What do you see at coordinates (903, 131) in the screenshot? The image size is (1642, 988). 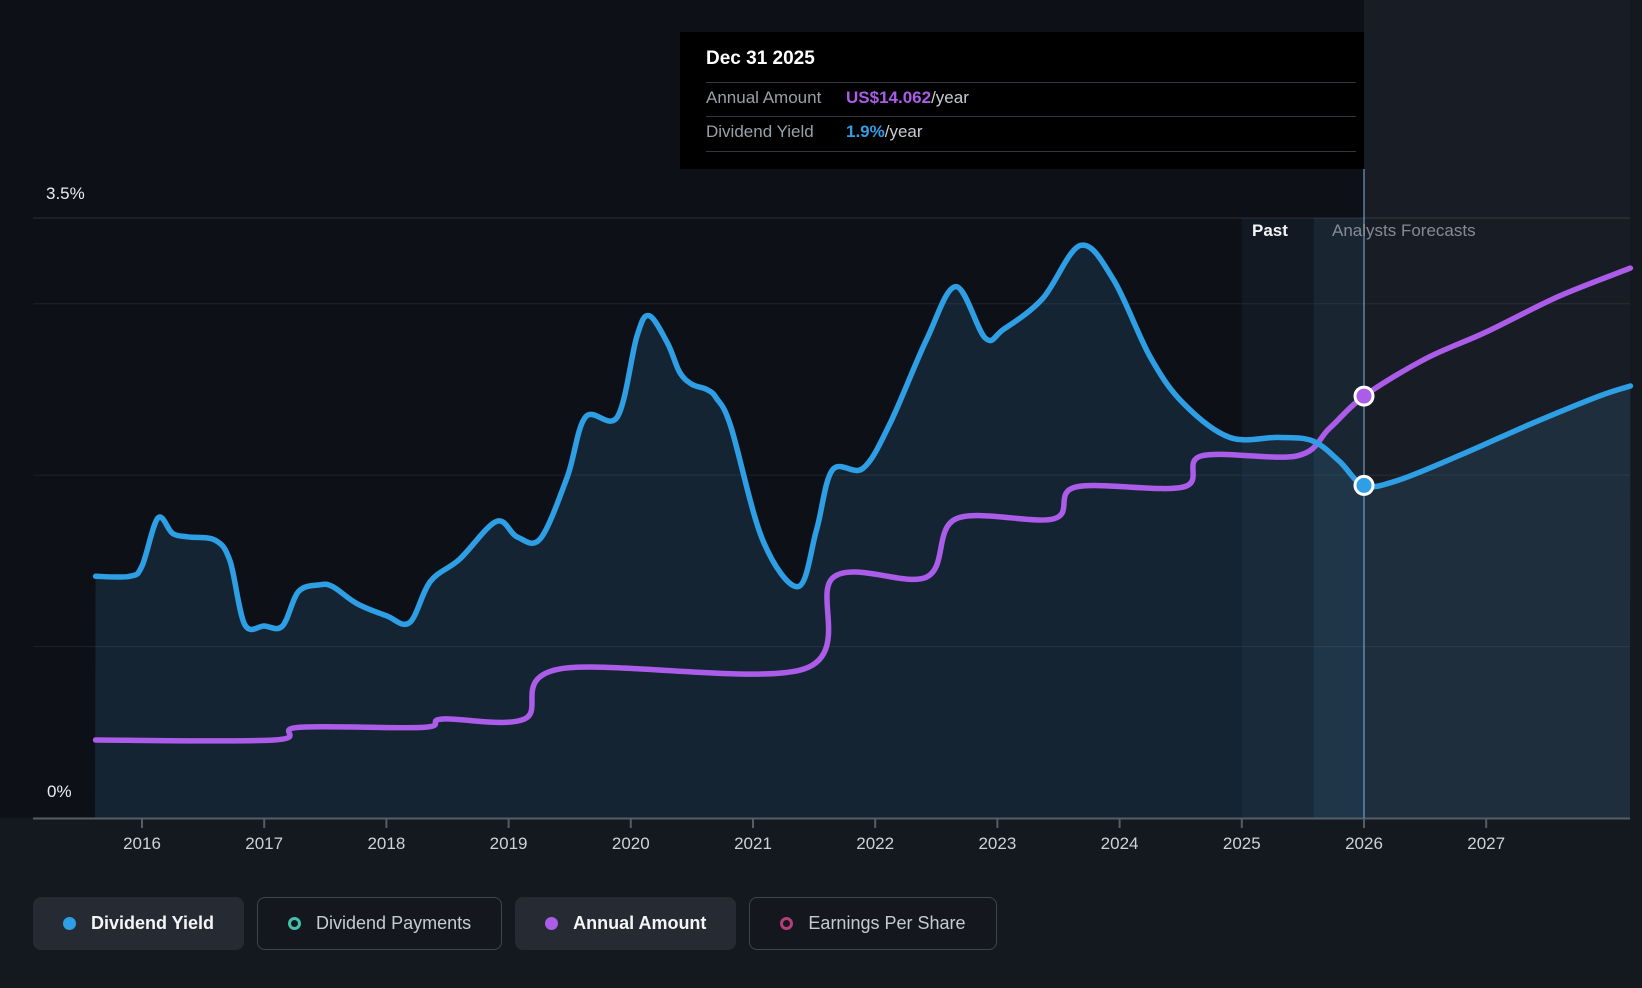 I see `tooltip-dividend-yield-suffix: /year` at bounding box center [903, 131].